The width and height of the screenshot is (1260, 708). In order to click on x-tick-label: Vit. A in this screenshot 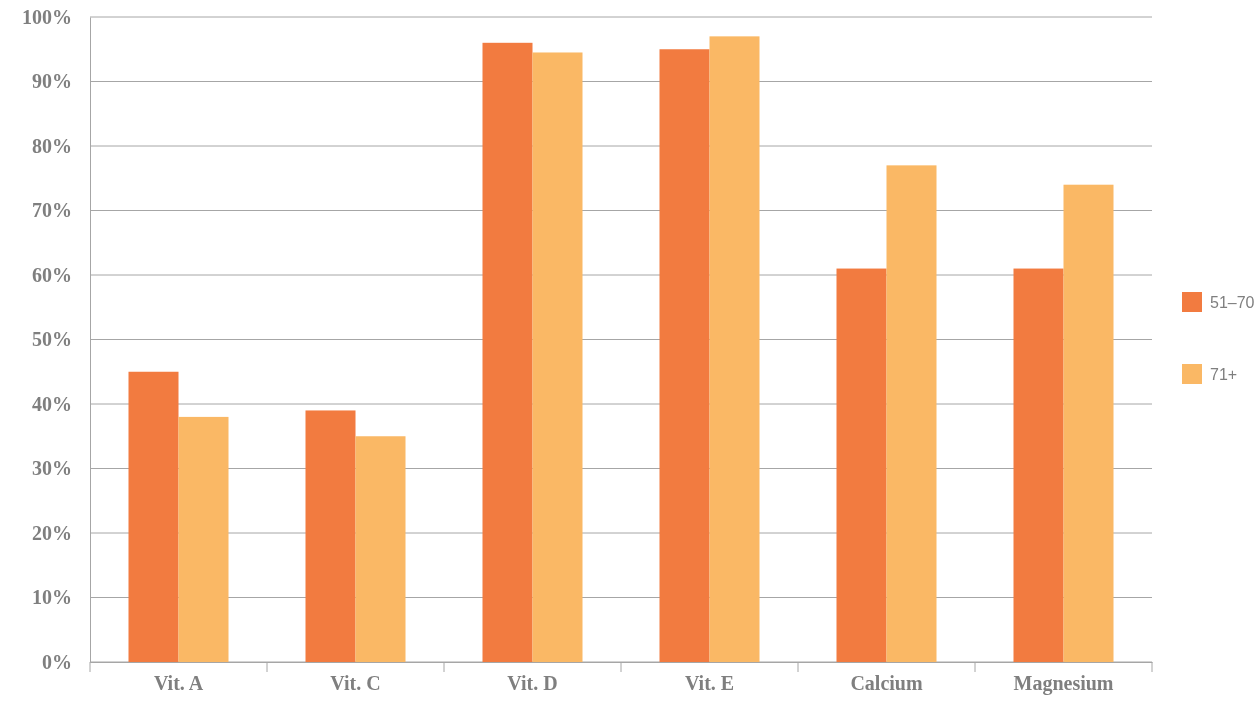, I will do `click(178, 683)`.